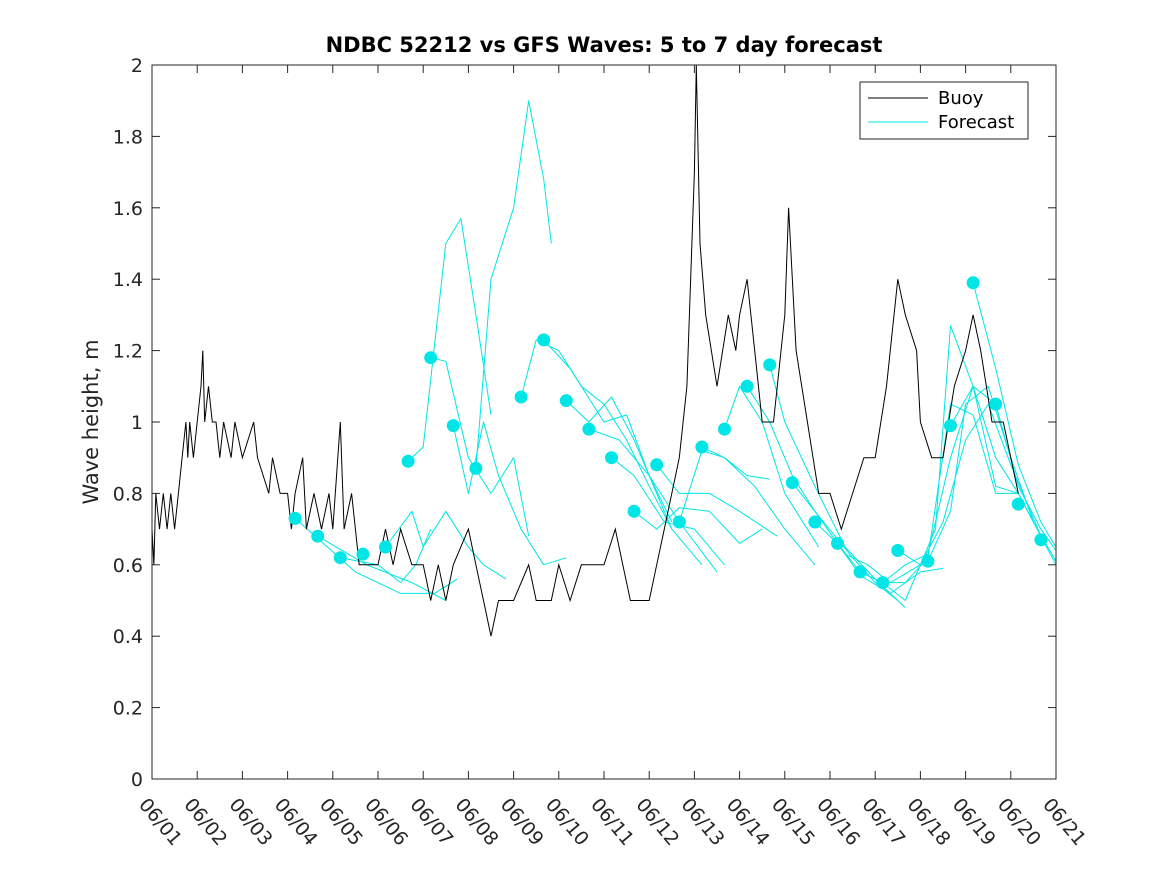 The height and width of the screenshot is (875, 1167). I want to click on y-tick-label: 0.2, so click(128, 709).